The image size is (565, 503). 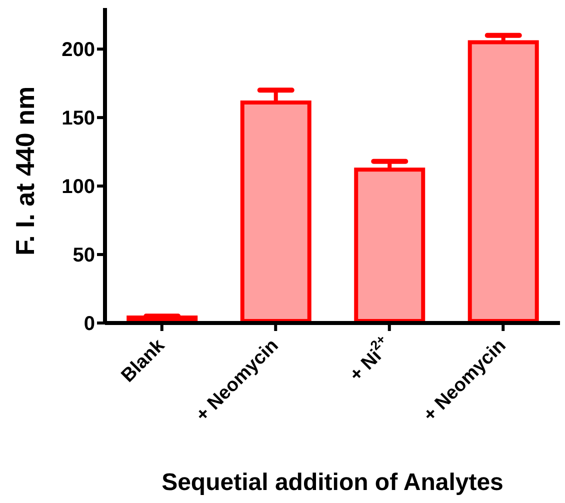 What do you see at coordinates (83, 255) in the screenshot?
I see `y-tick-label: 50` at bounding box center [83, 255].